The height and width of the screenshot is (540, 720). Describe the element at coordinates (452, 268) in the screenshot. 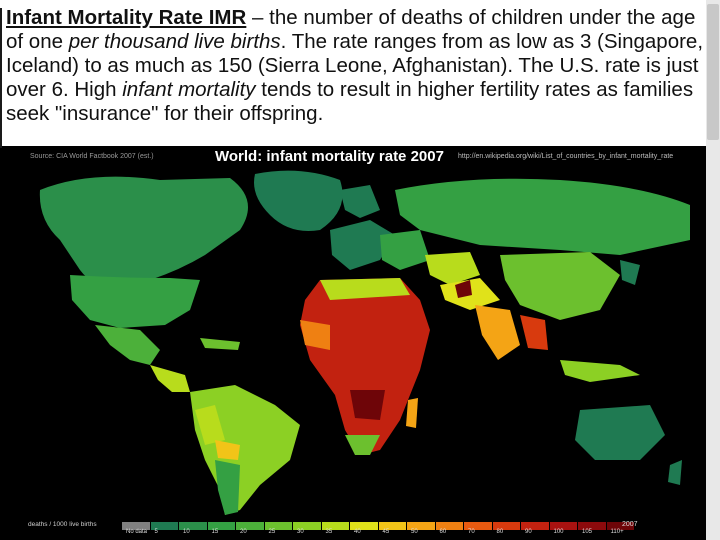

I see `central-asia` at that location.